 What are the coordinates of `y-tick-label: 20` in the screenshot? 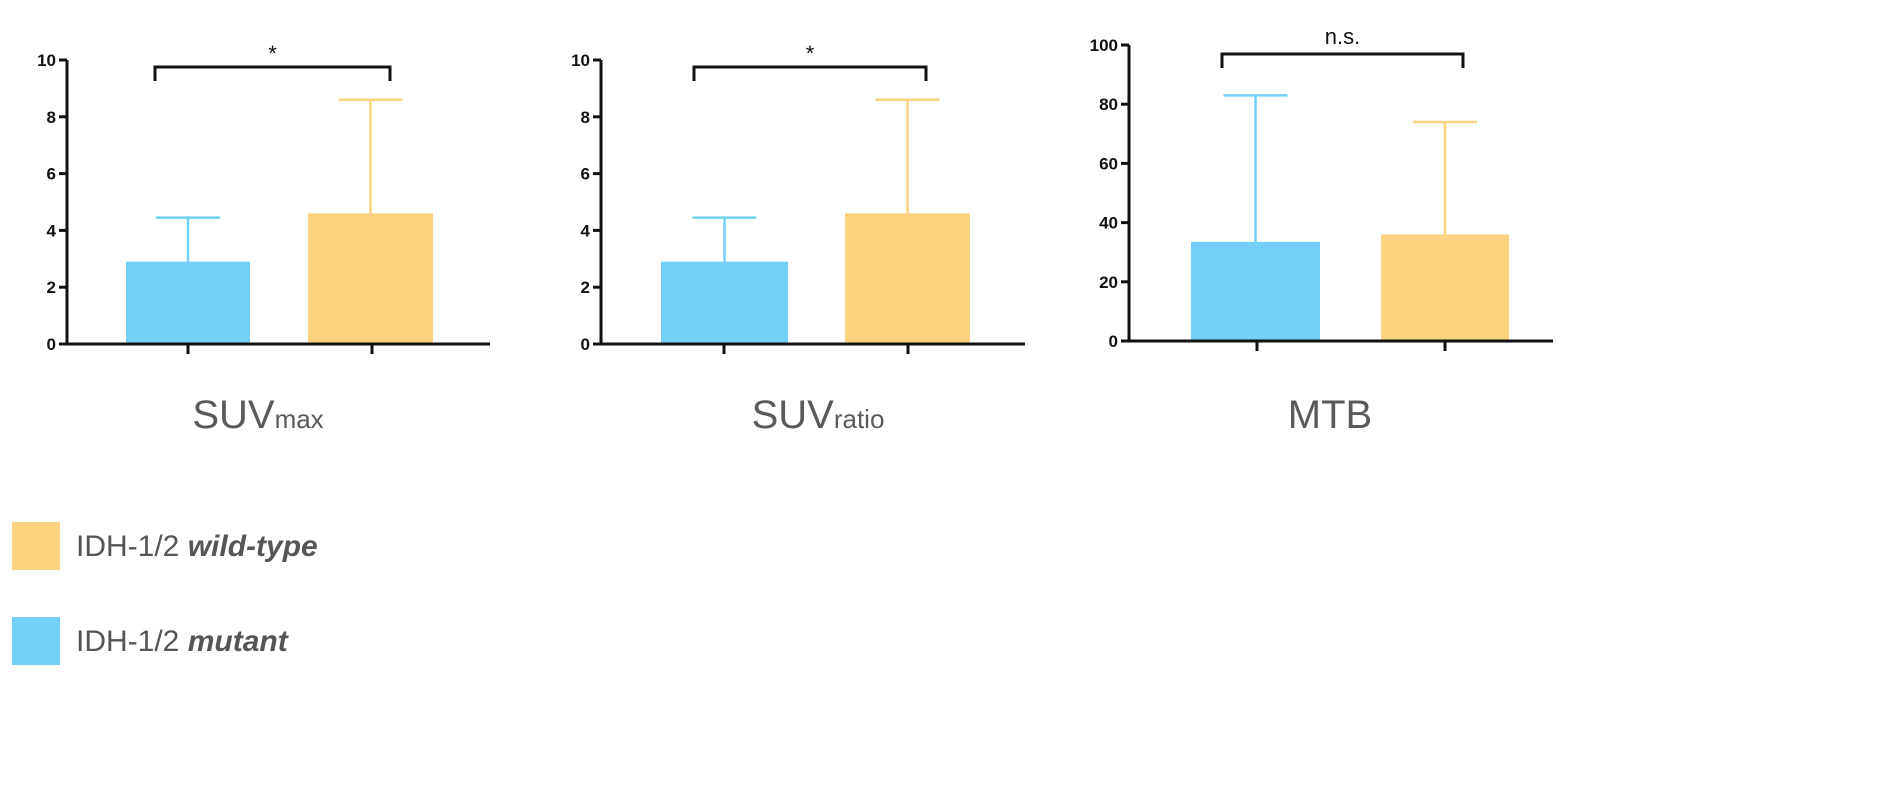 It's located at (1108, 282).